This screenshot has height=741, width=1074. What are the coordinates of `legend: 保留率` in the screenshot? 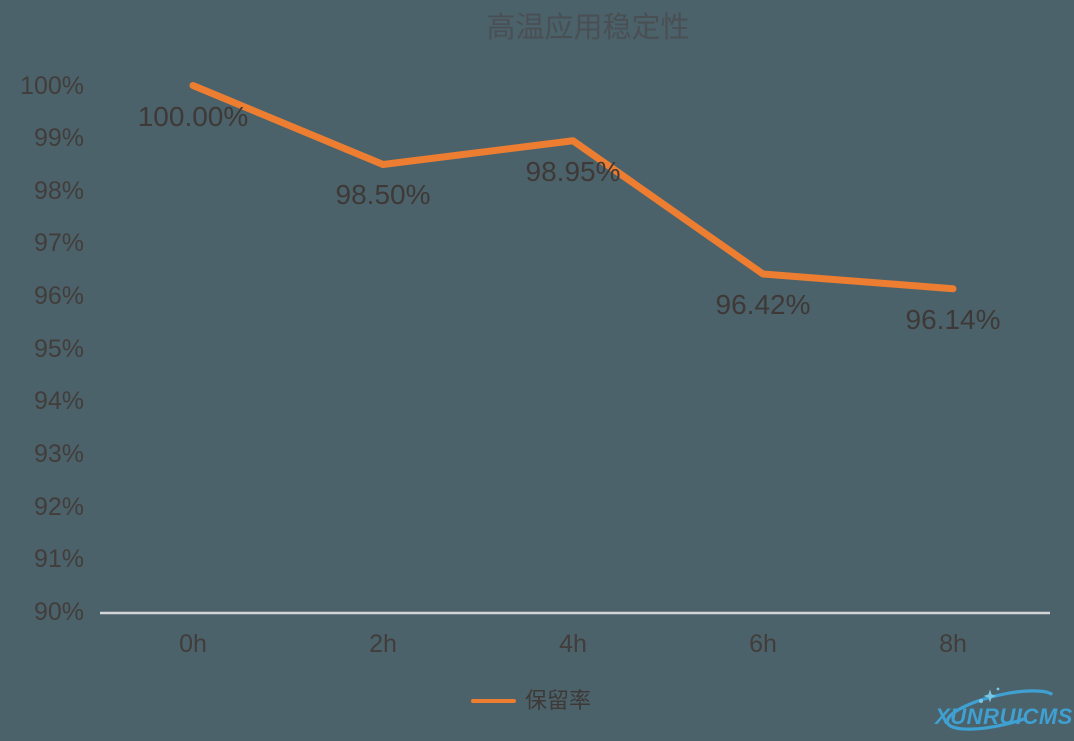 It's located at (531, 701).